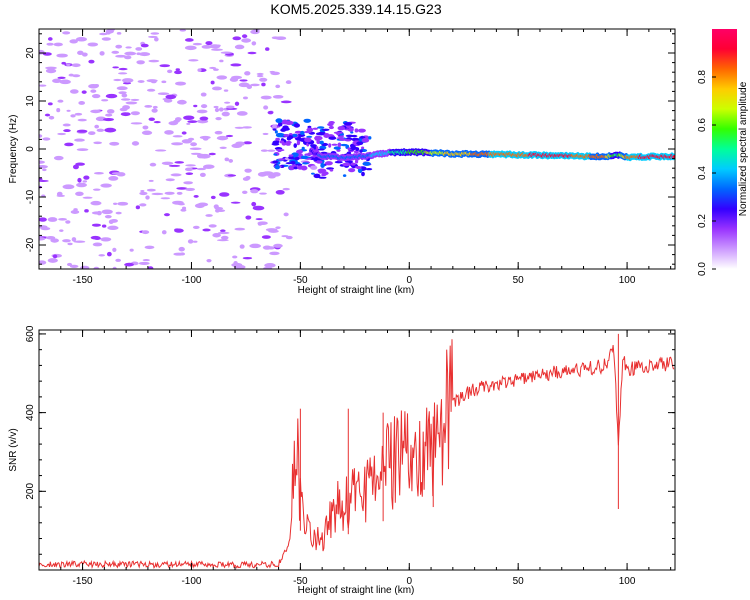  What do you see at coordinates (702, 221) in the screenshot?
I see `colorbar-tick-label: 0.2` at bounding box center [702, 221].